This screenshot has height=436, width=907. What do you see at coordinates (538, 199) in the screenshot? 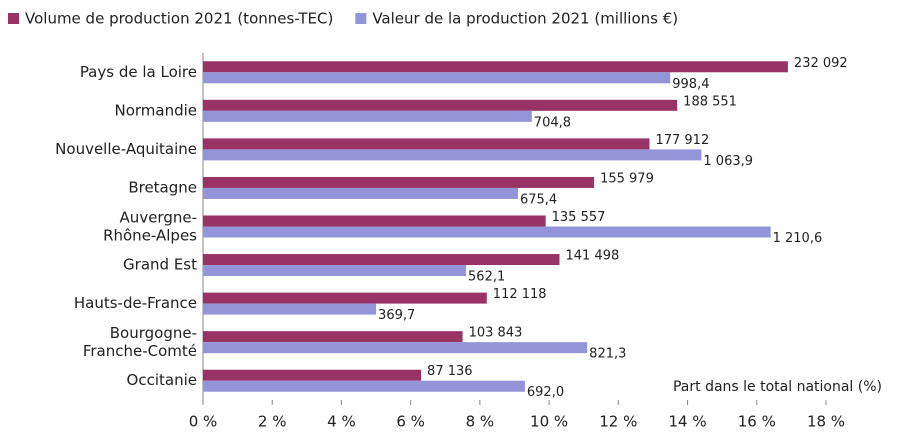
I see `data-label: 675,4` at bounding box center [538, 199].